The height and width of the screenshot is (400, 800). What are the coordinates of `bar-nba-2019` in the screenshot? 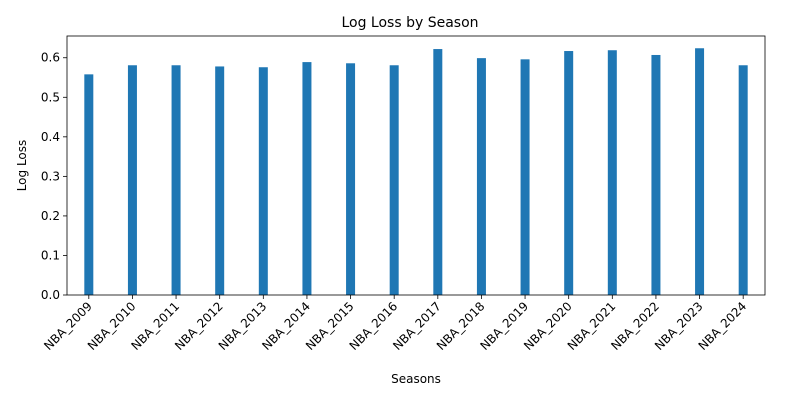 It's located at (525, 177).